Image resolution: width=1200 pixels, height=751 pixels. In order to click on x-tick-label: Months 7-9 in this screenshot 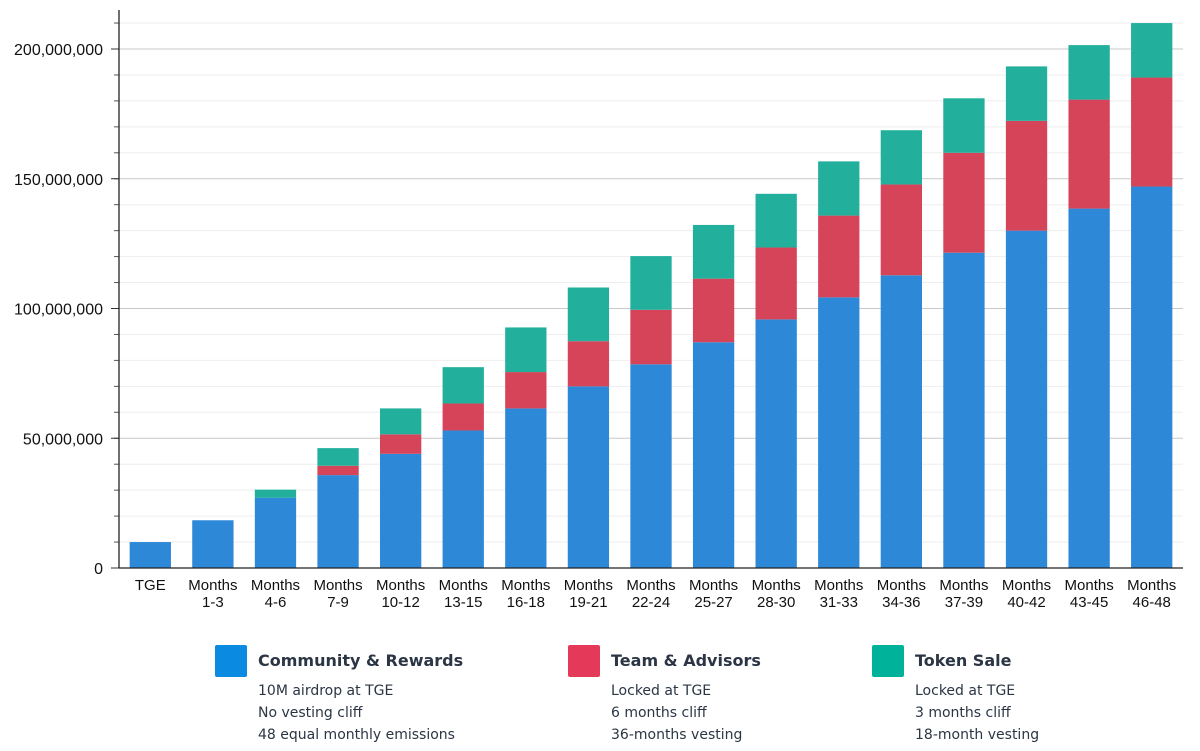, I will do `click(337, 594)`.